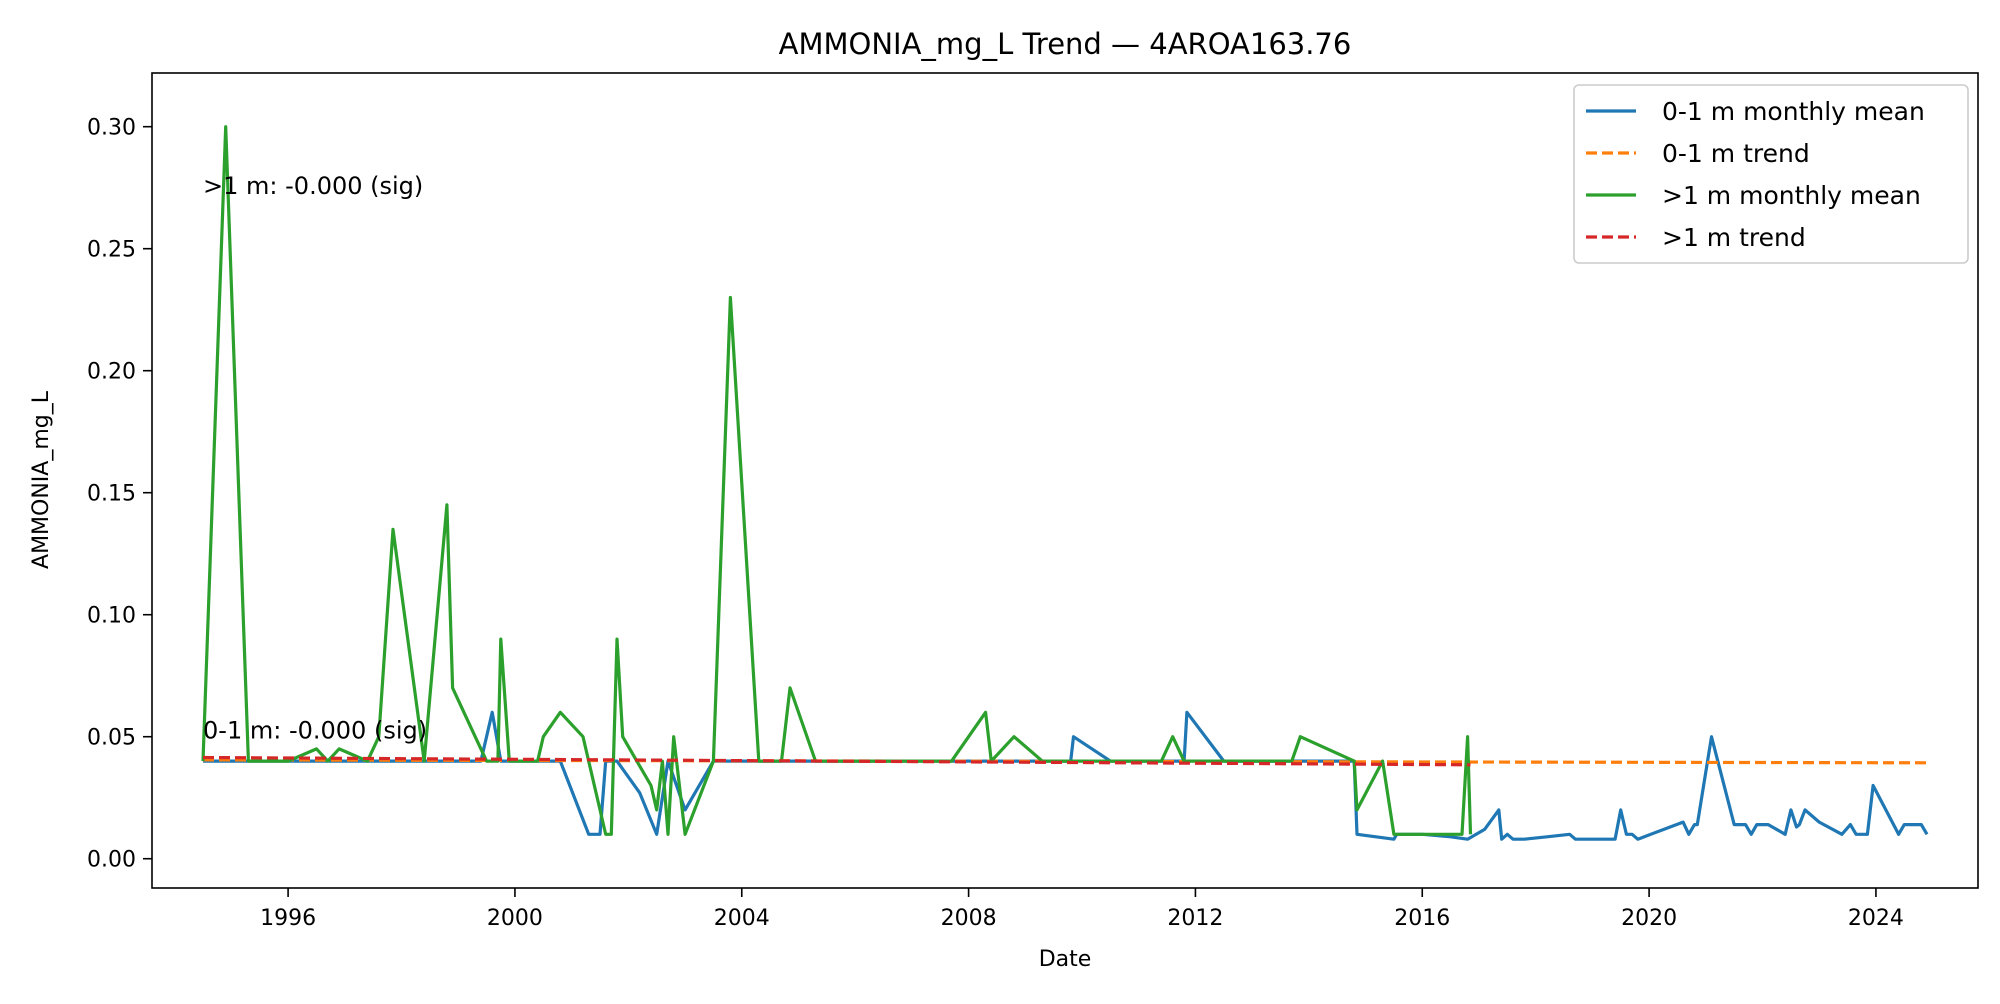 Image resolution: width=2000 pixels, height=1004 pixels. Describe the element at coordinates (41, 479) in the screenshot. I see `y-axis-label: AMMONIA_mg_L` at that location.